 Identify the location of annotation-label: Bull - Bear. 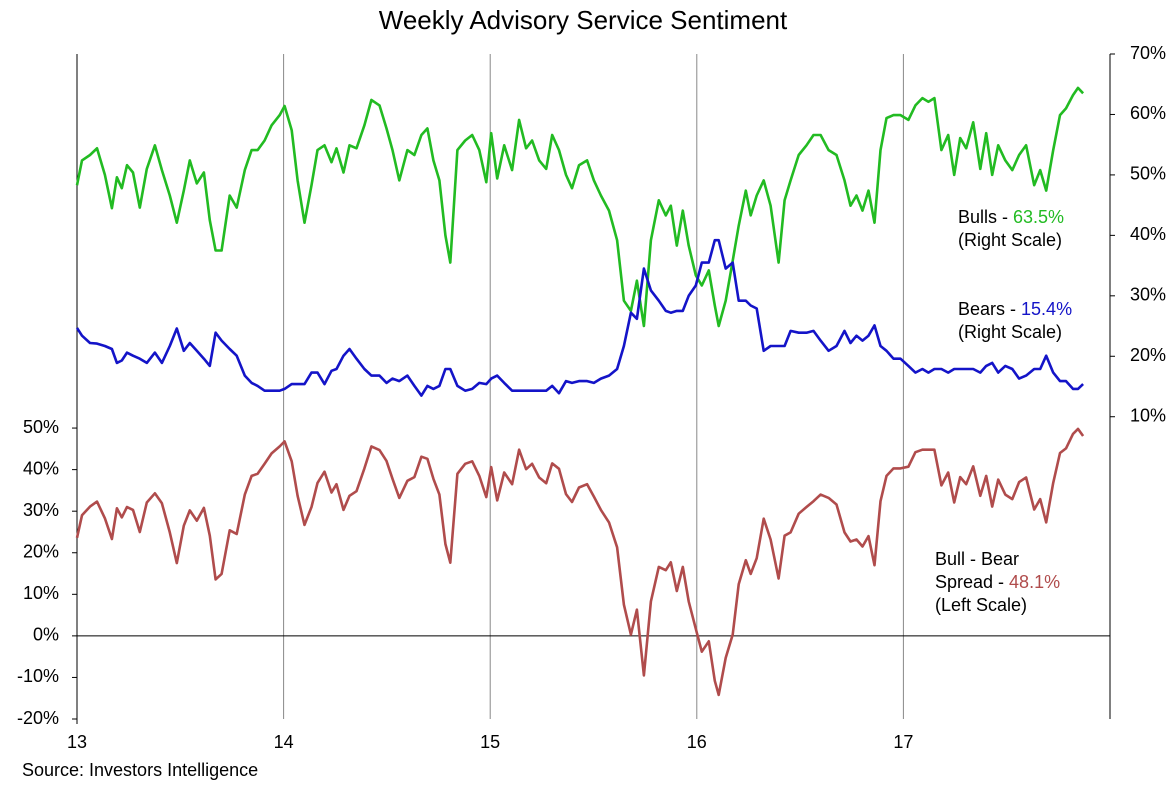
(977, 559).